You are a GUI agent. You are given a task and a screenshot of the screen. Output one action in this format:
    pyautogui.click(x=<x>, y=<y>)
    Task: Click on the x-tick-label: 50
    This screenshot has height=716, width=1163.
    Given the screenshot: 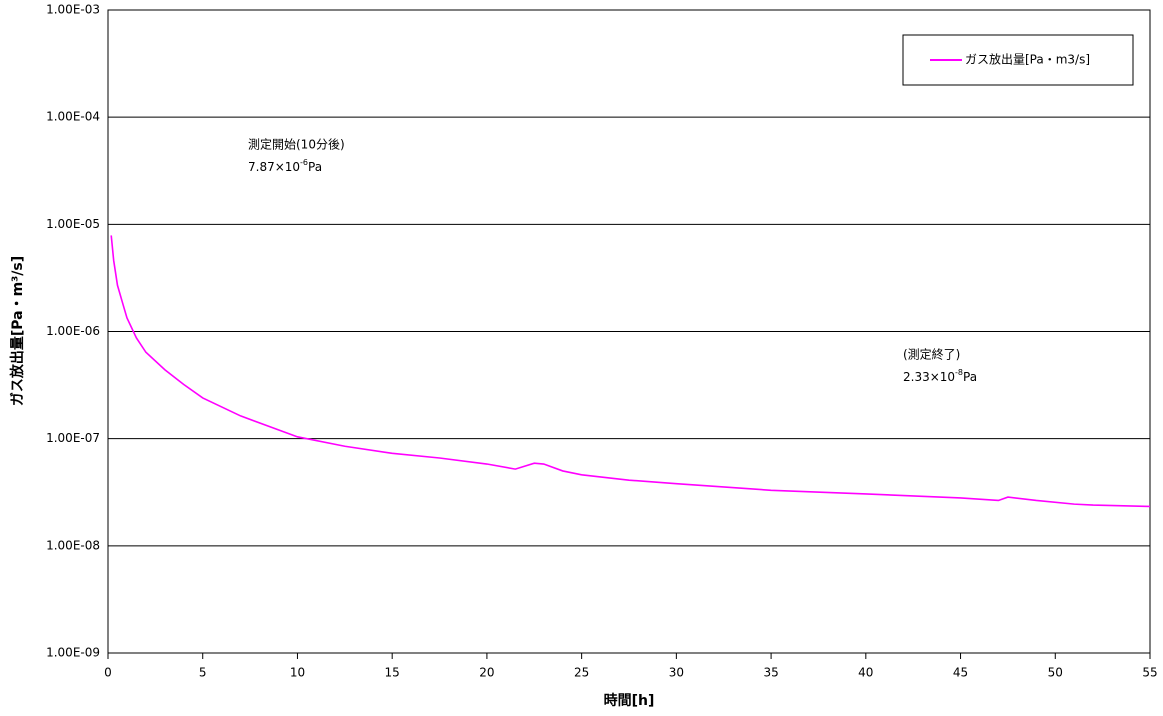 What is the action you would take?
    pyautogui.click(x=1055, y=673)
    